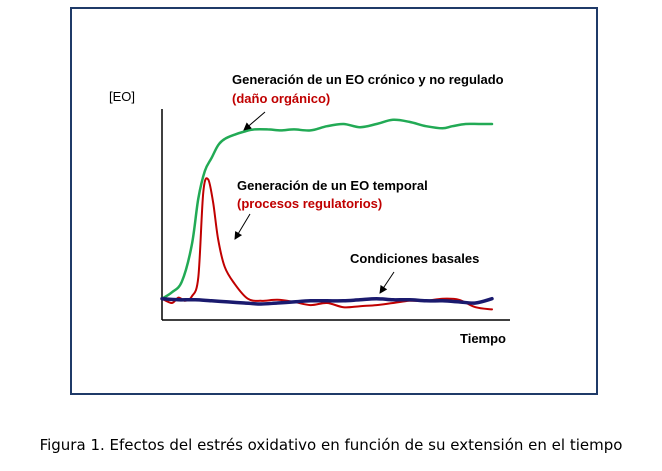 This screenshot has height=471, width=662. What do you see at coordinates (309, 203) in the screenshot?
I see `label-temporal-sub: (procesos regulatorios)` at bounding box center [309, 203].